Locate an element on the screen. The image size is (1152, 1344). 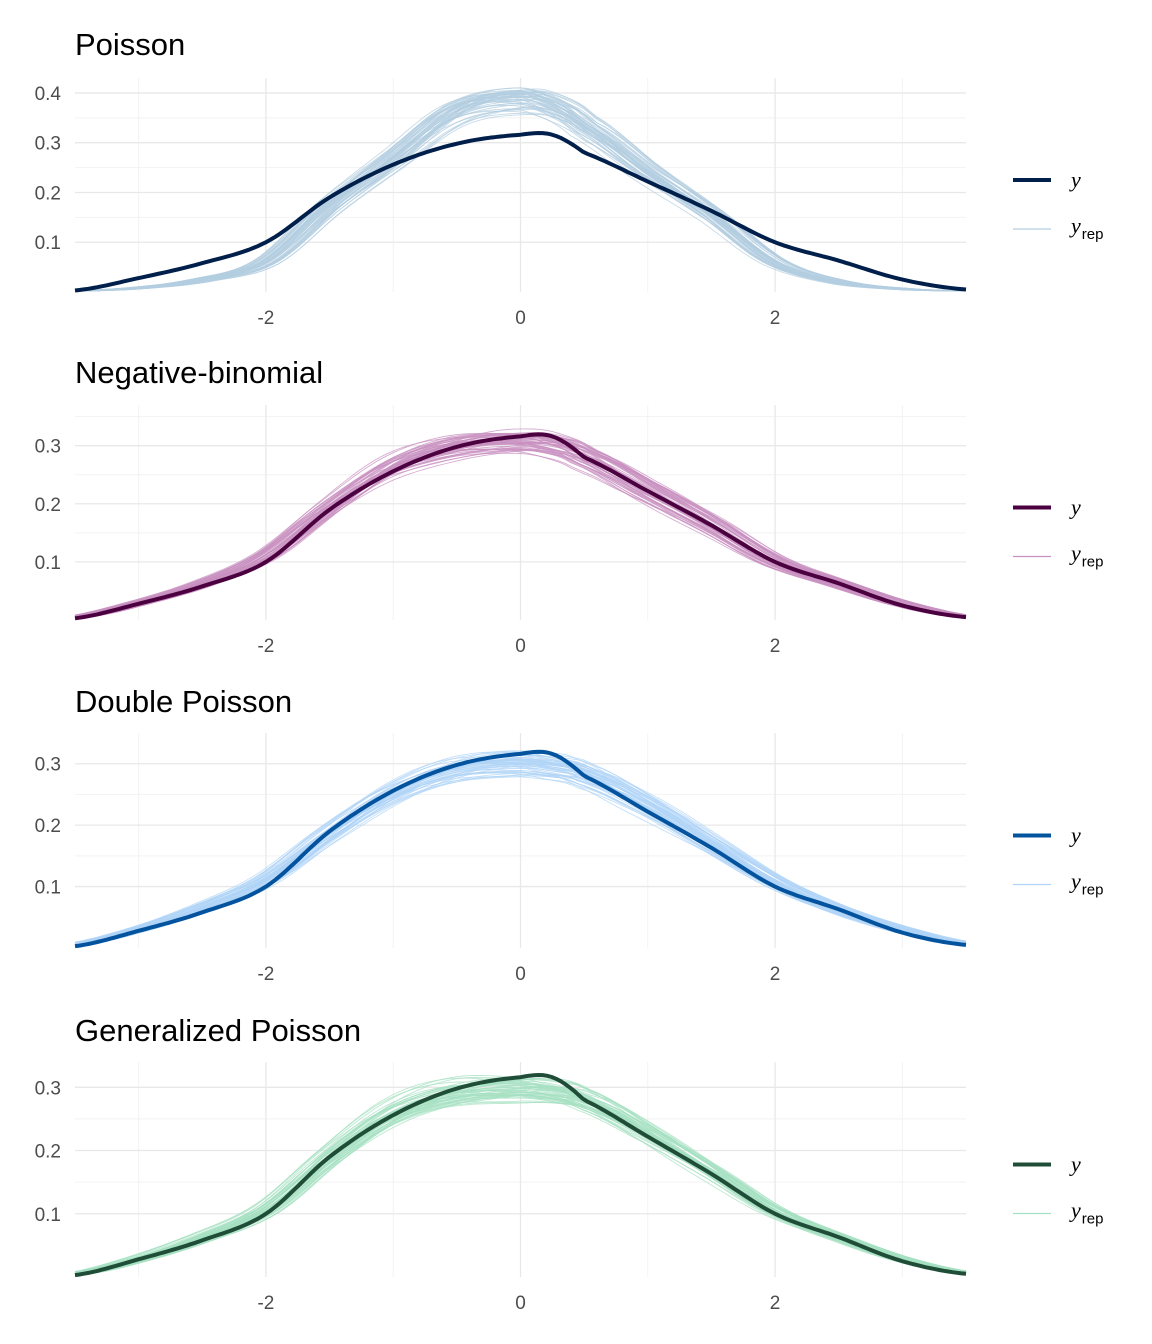
panel-title: Generalized Poisson is located at coordinates (218, 1030).